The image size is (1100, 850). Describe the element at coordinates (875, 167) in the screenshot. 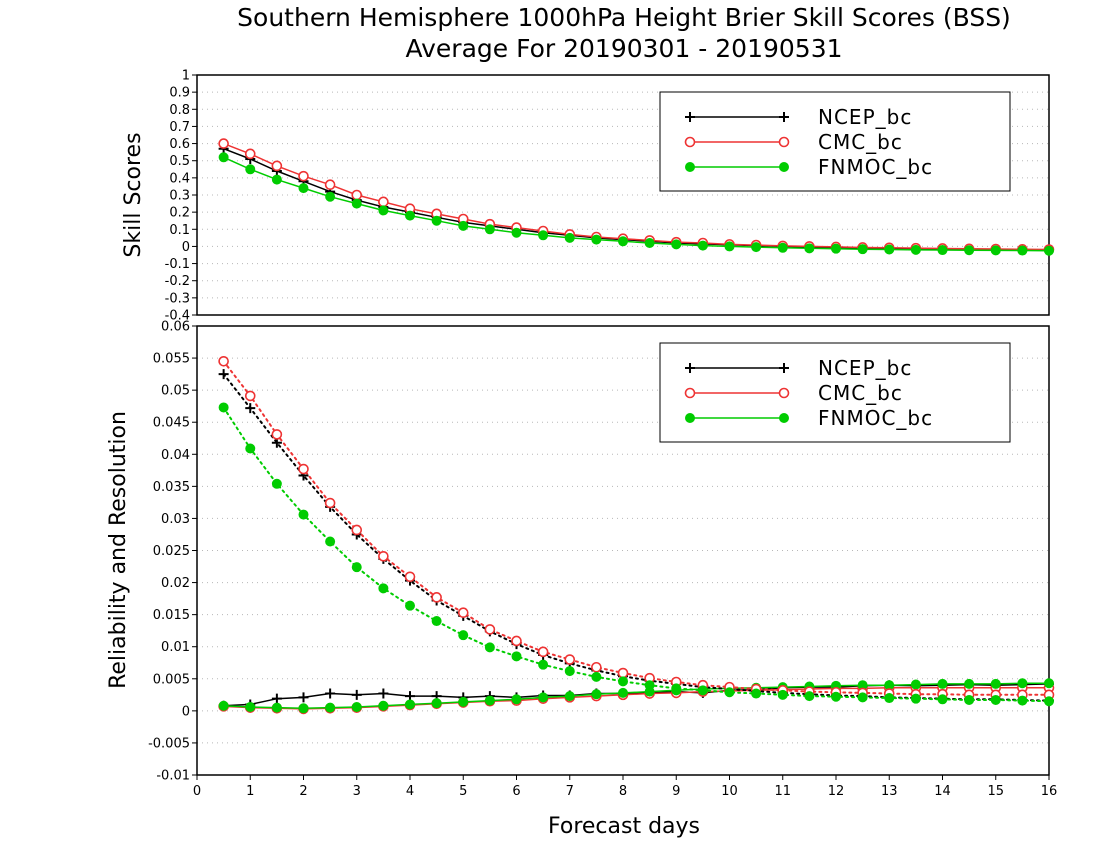

I see `top-legend-label-fnmoc-bc: FNMOC_bc` at that location.